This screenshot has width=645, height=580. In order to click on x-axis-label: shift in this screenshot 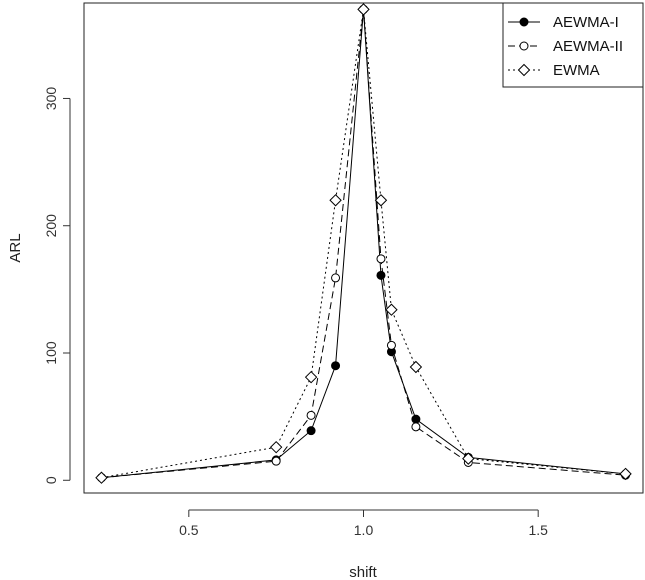, I will do `click(363, 572)`.